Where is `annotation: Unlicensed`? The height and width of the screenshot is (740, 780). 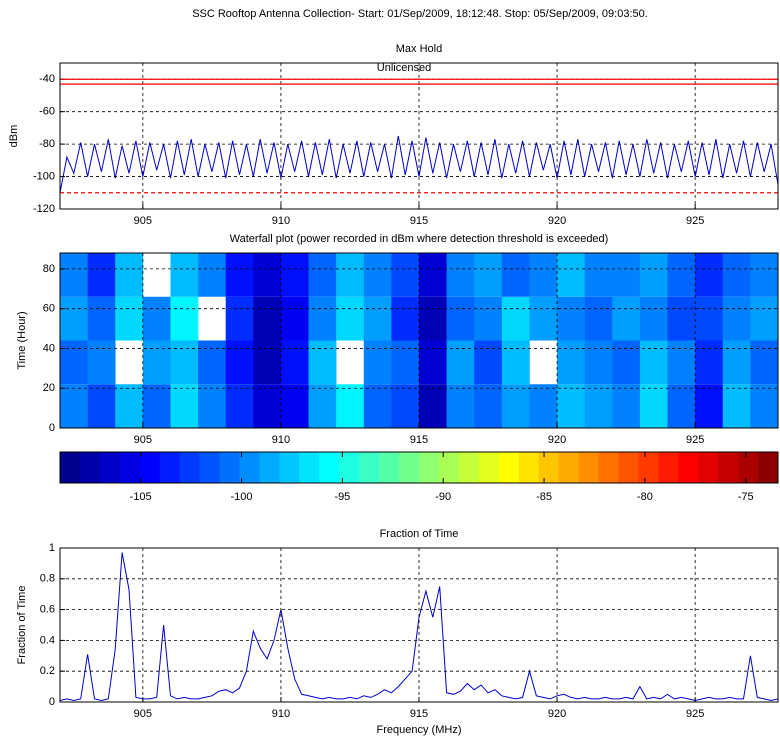
annotation: Unlicensed is located at coordinates (404, 68).